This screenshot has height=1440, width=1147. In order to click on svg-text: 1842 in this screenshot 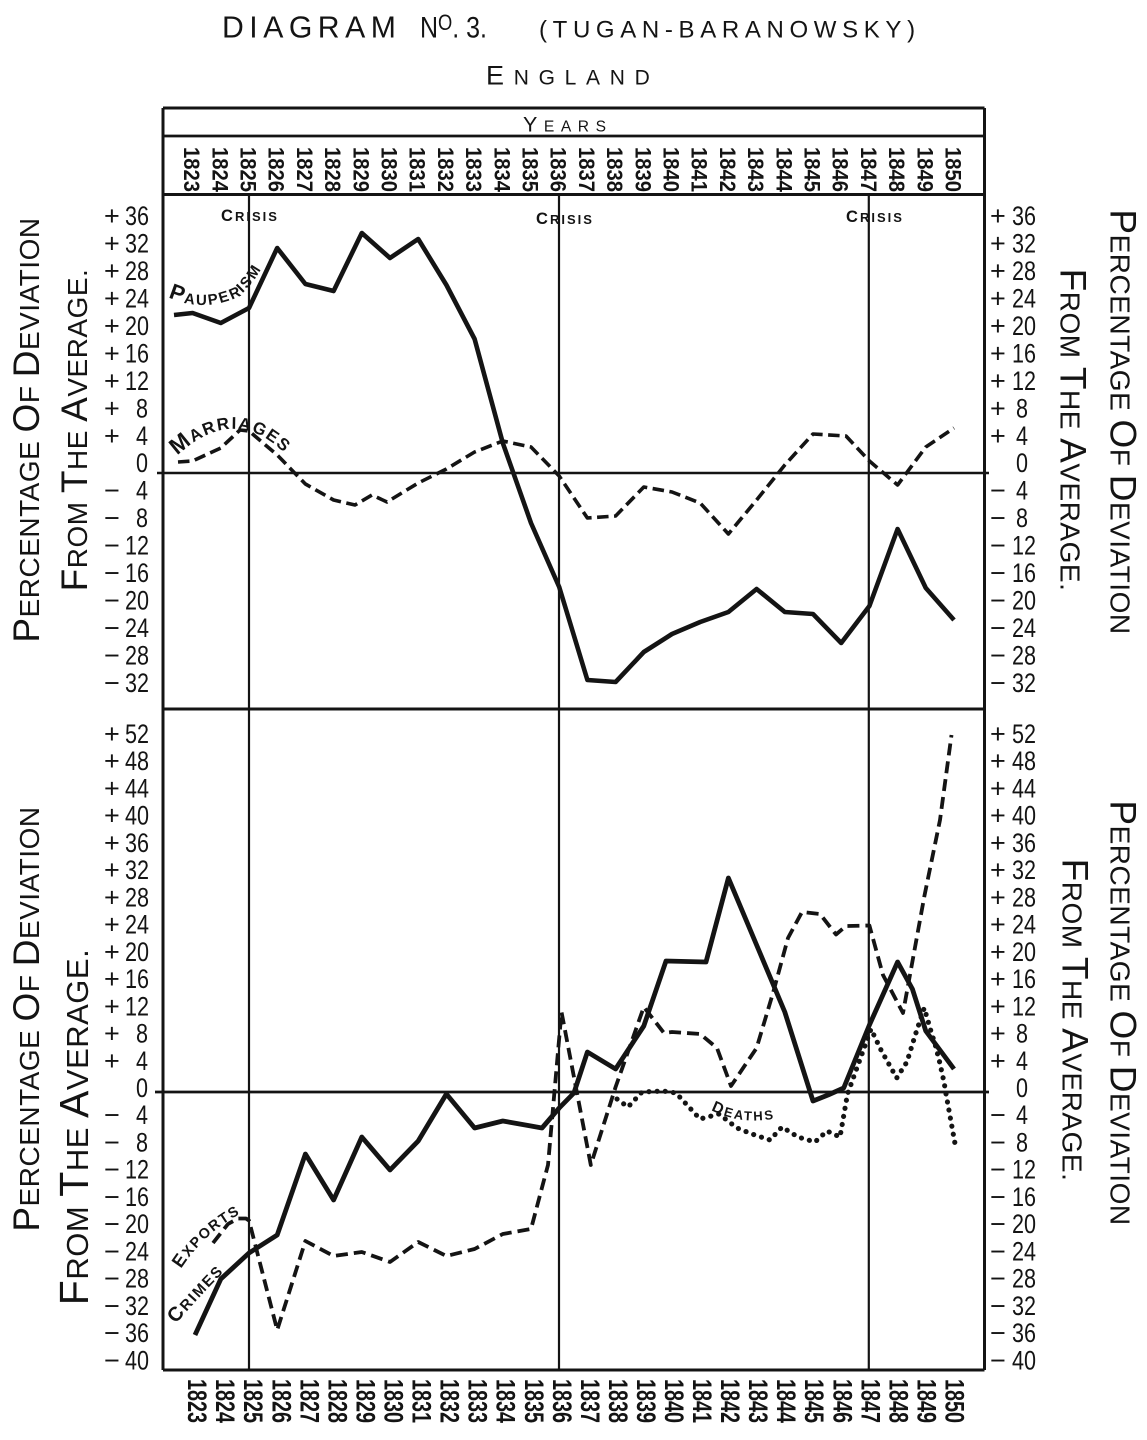, I will do `click(730, 1401)`.